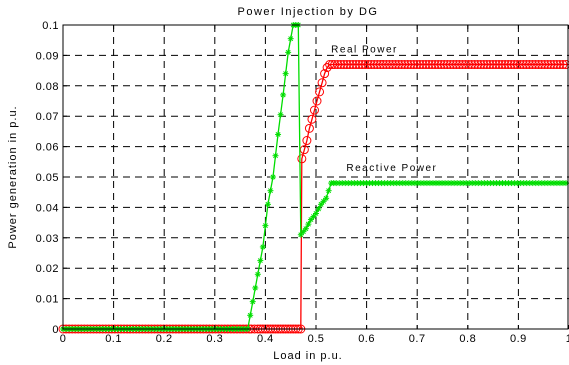  I want to click on y-tick-label: 0.09, so click(47, 56).